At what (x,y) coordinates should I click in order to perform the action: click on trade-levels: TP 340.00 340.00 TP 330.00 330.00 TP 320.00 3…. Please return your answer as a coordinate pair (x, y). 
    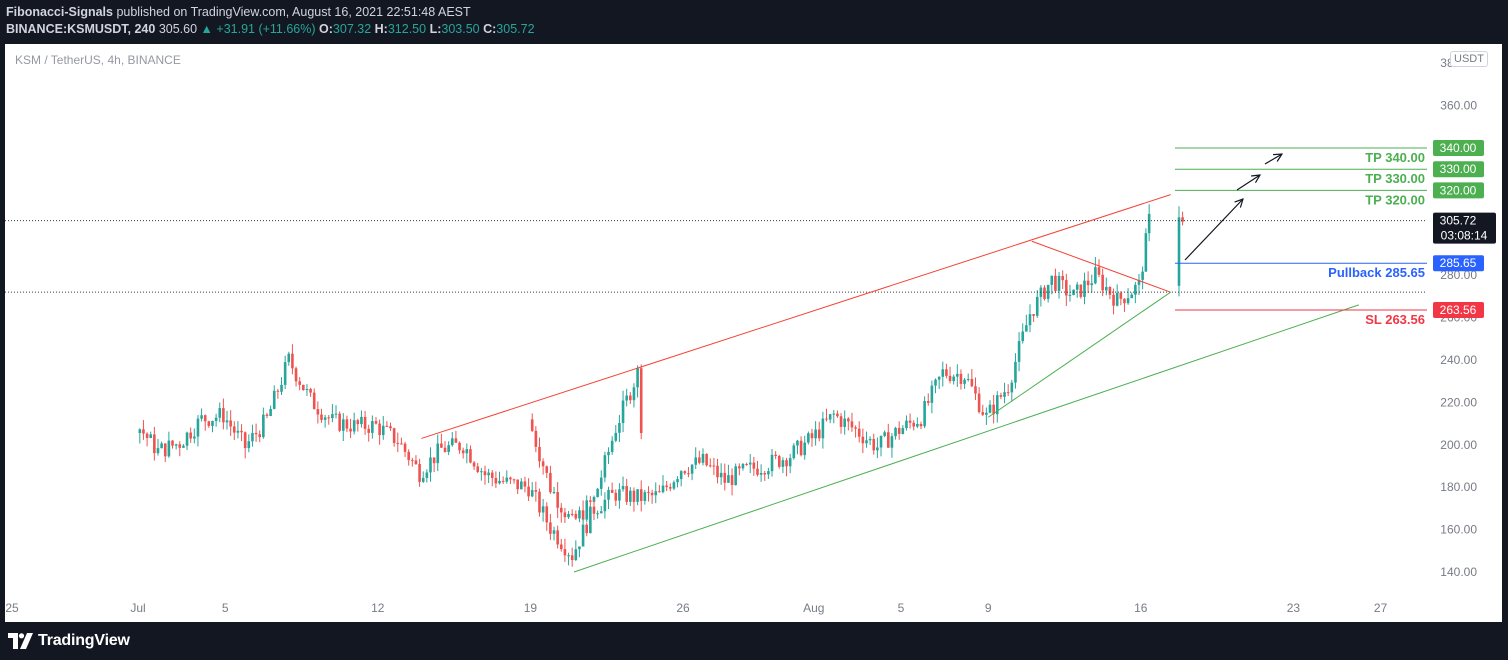
    Looking at the image, I should click on (1329, 233).